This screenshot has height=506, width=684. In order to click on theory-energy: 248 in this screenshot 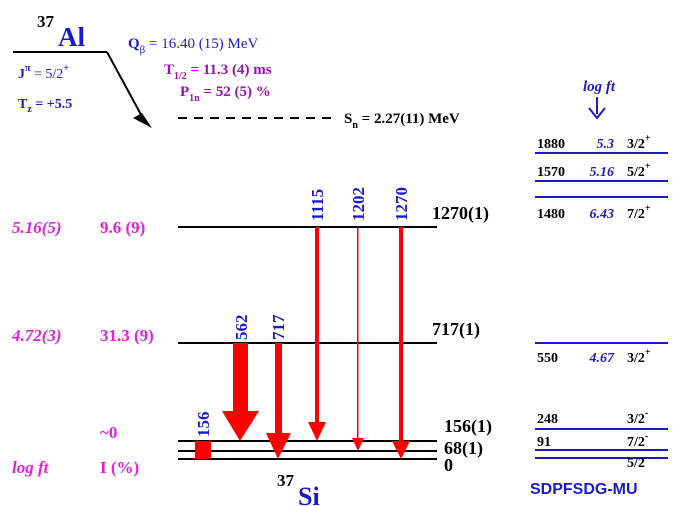, I will do `click(547, 419)`.